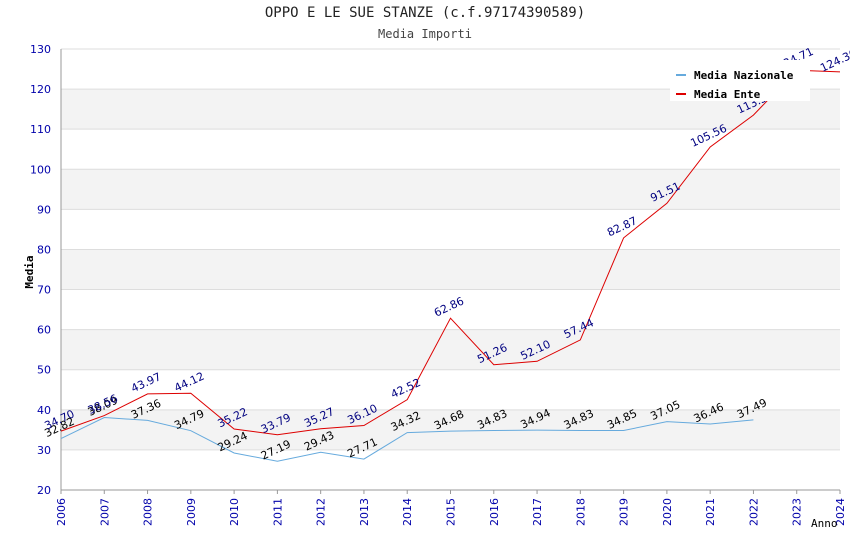  Describe the element at coordinates (407, 439) in the screenshot. I see `series-line` at that location.